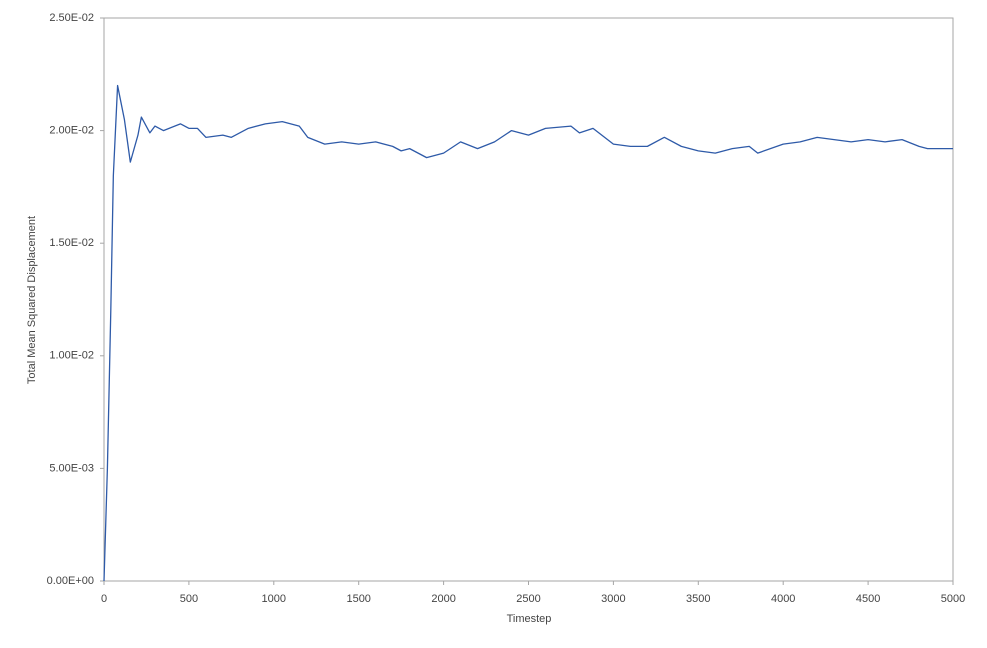  Describe the element at coordinates (783, 599) in the screenshot. I see `x-tick-label: 4000` at that location.